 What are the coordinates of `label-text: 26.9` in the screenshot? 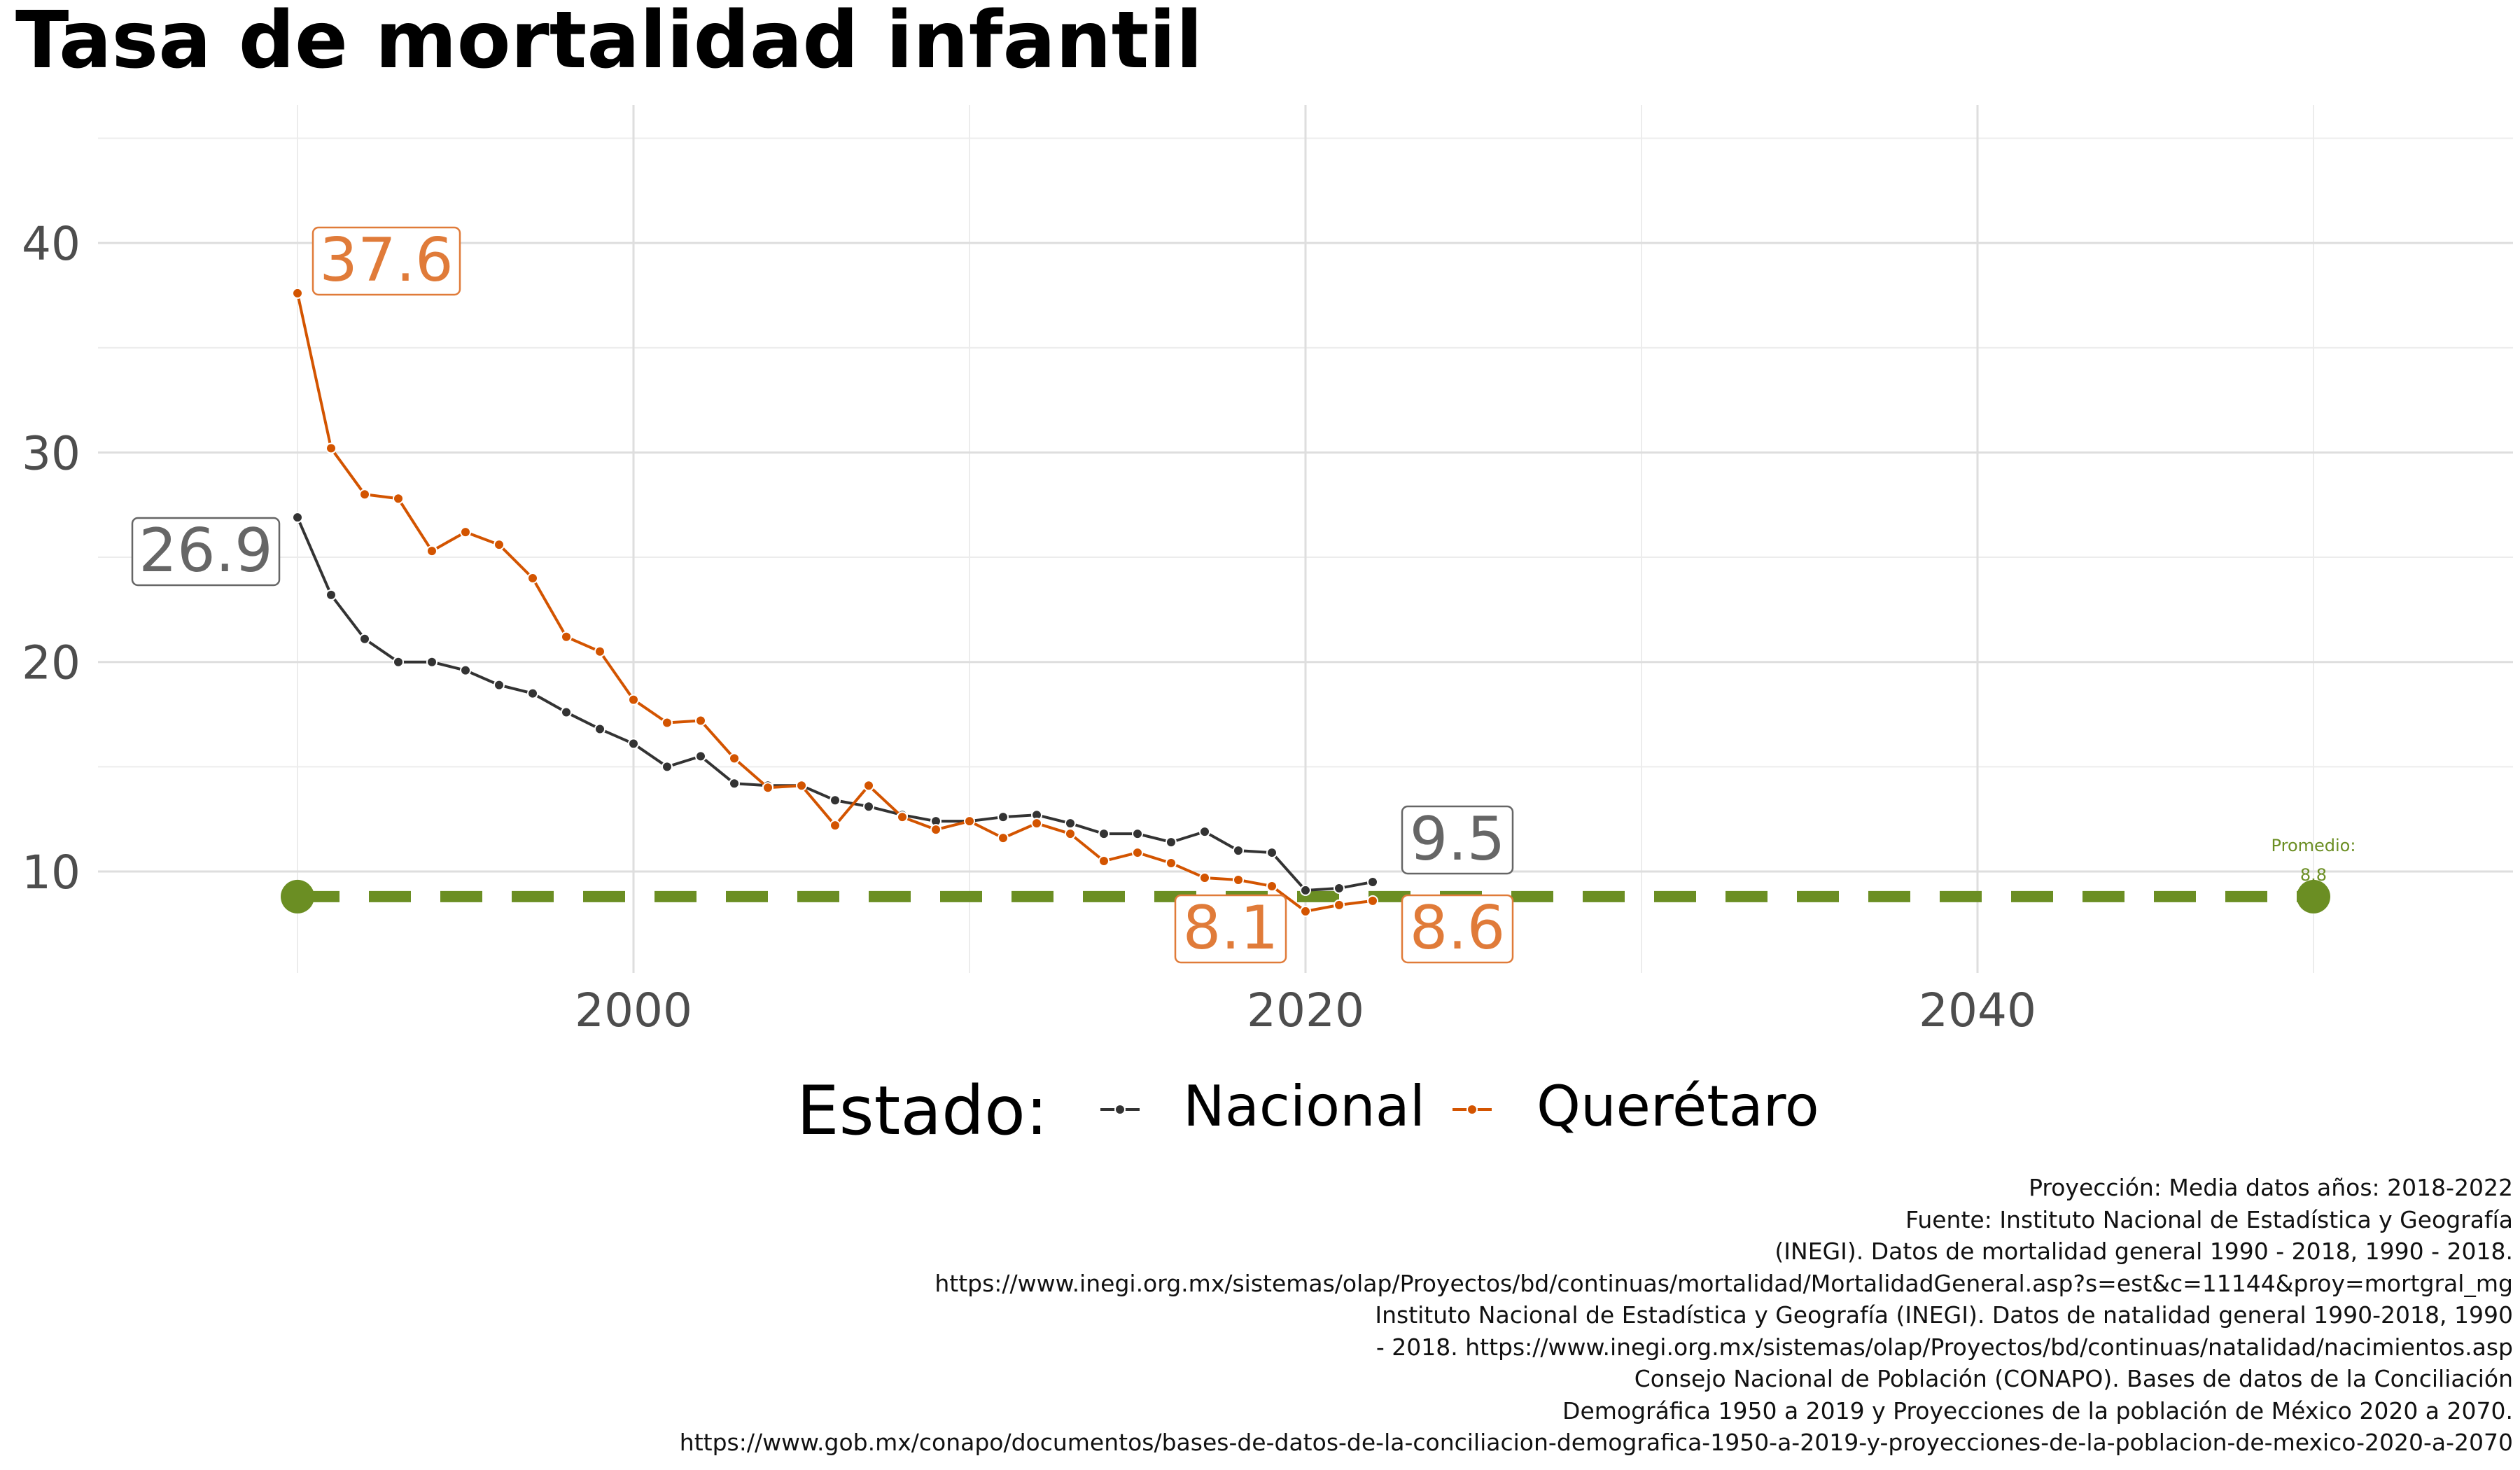 It's located at (205, 551).